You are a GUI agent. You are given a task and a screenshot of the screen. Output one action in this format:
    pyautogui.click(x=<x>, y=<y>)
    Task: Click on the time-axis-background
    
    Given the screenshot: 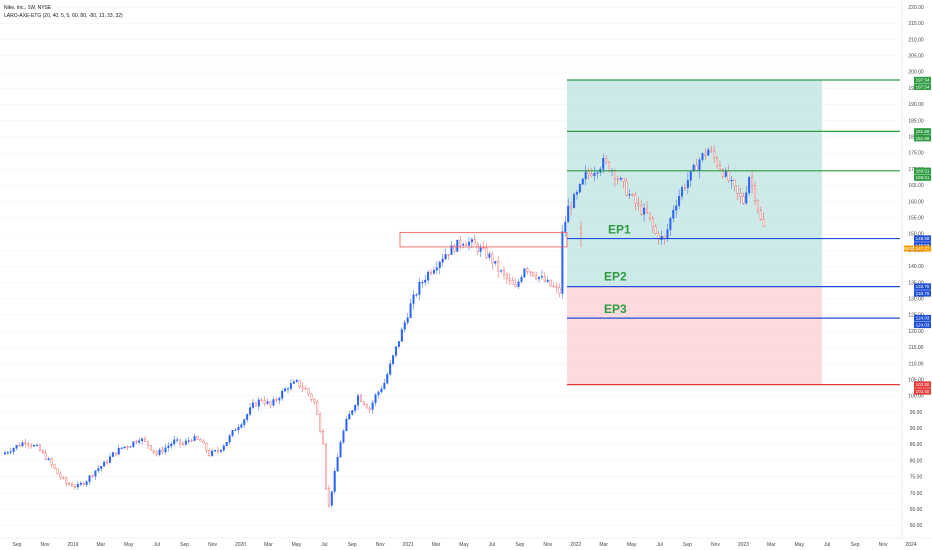 What is the action you would take?
    pyautogui.click(x=466, y=544)
    